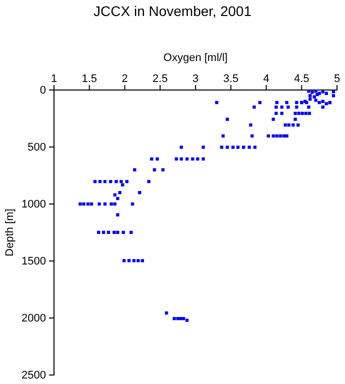 Image resolution: width=345 pixels, height=384 pixels. What do you see at coordinates (34, 318) in the screenshot?
I see `y-tick-label: 2000` at bounding box center [34, 318].